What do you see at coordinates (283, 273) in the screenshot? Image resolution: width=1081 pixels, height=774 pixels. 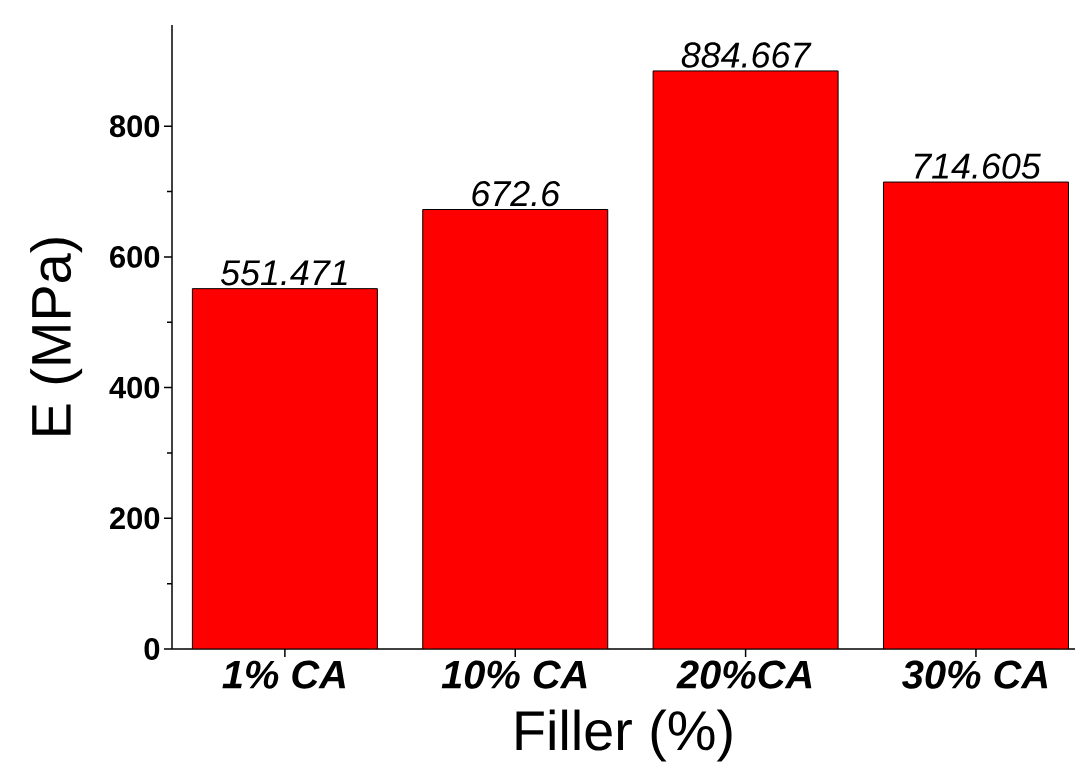 I see `data-label: 551.471` at bounding box center [283, 273].